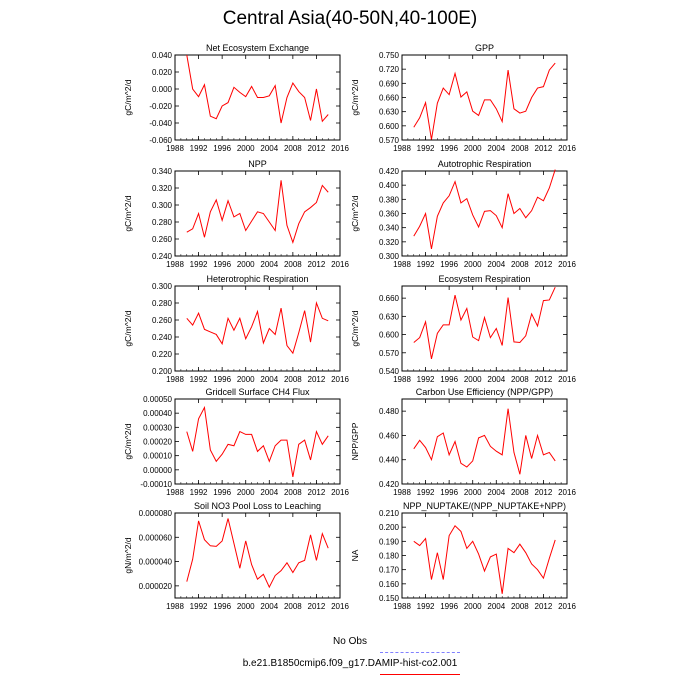  What do you see at coordinates (484, 506) in the screenshot?
I see `panel-title: NPP_NUPTAKE/(NPP_NUPTAKE+NPP)` at bounding box center [484, 506].